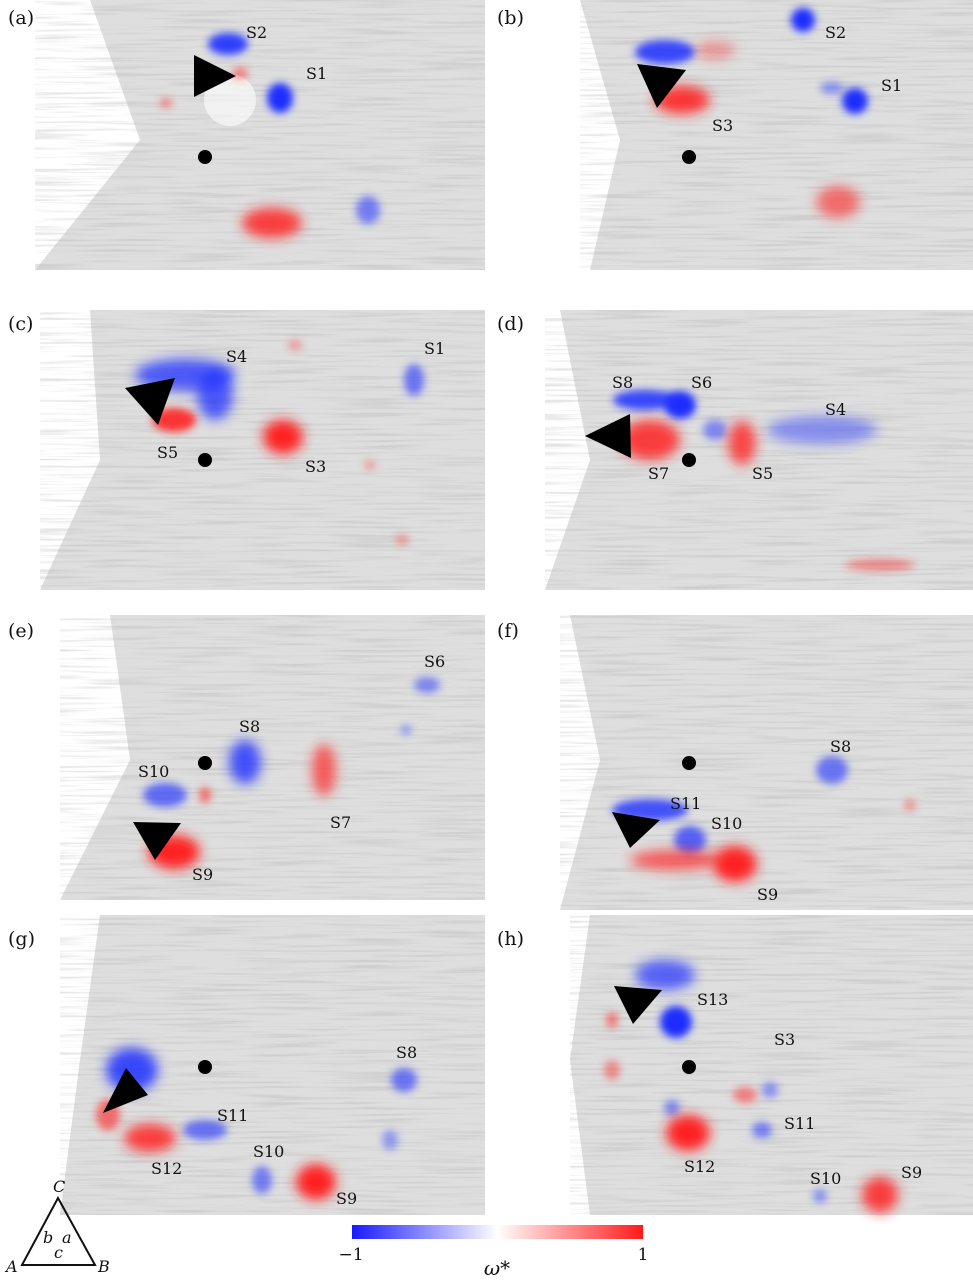  Describe the element at coordinates (21, 18) in the screenshot. I see `panel-label: (a)` at that location.